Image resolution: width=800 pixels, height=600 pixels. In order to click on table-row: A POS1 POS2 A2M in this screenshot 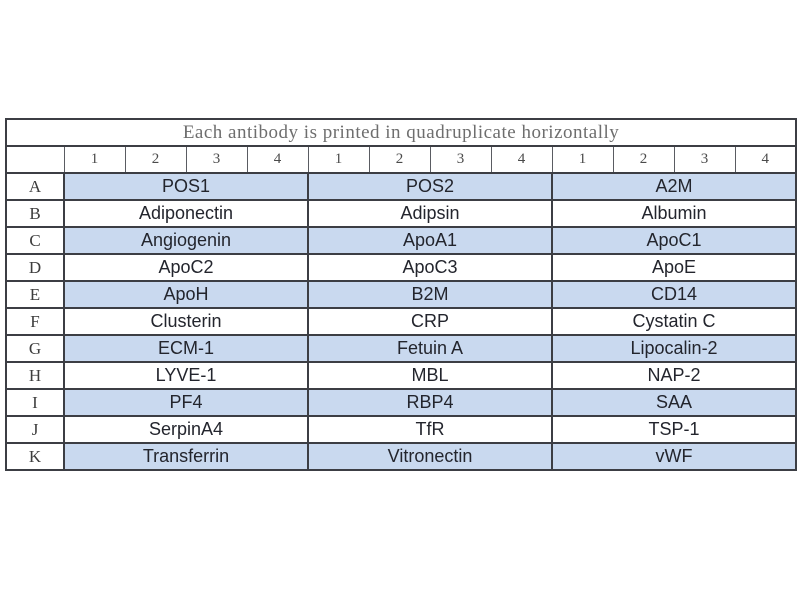, I will do `click(401, 186)`.